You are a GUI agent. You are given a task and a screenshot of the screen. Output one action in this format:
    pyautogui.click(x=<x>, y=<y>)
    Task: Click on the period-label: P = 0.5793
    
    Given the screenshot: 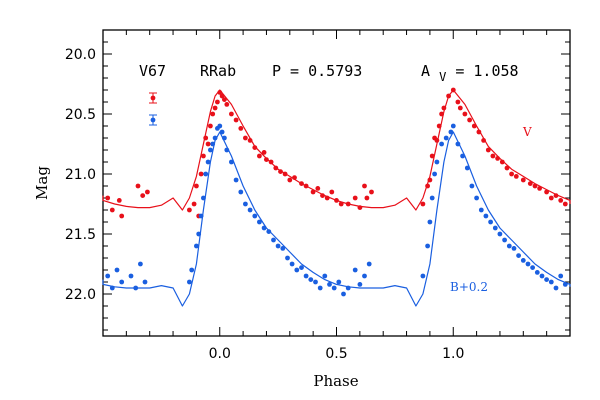 What is the action you would take?
    pyautogui.click(x=317, y=71)
    